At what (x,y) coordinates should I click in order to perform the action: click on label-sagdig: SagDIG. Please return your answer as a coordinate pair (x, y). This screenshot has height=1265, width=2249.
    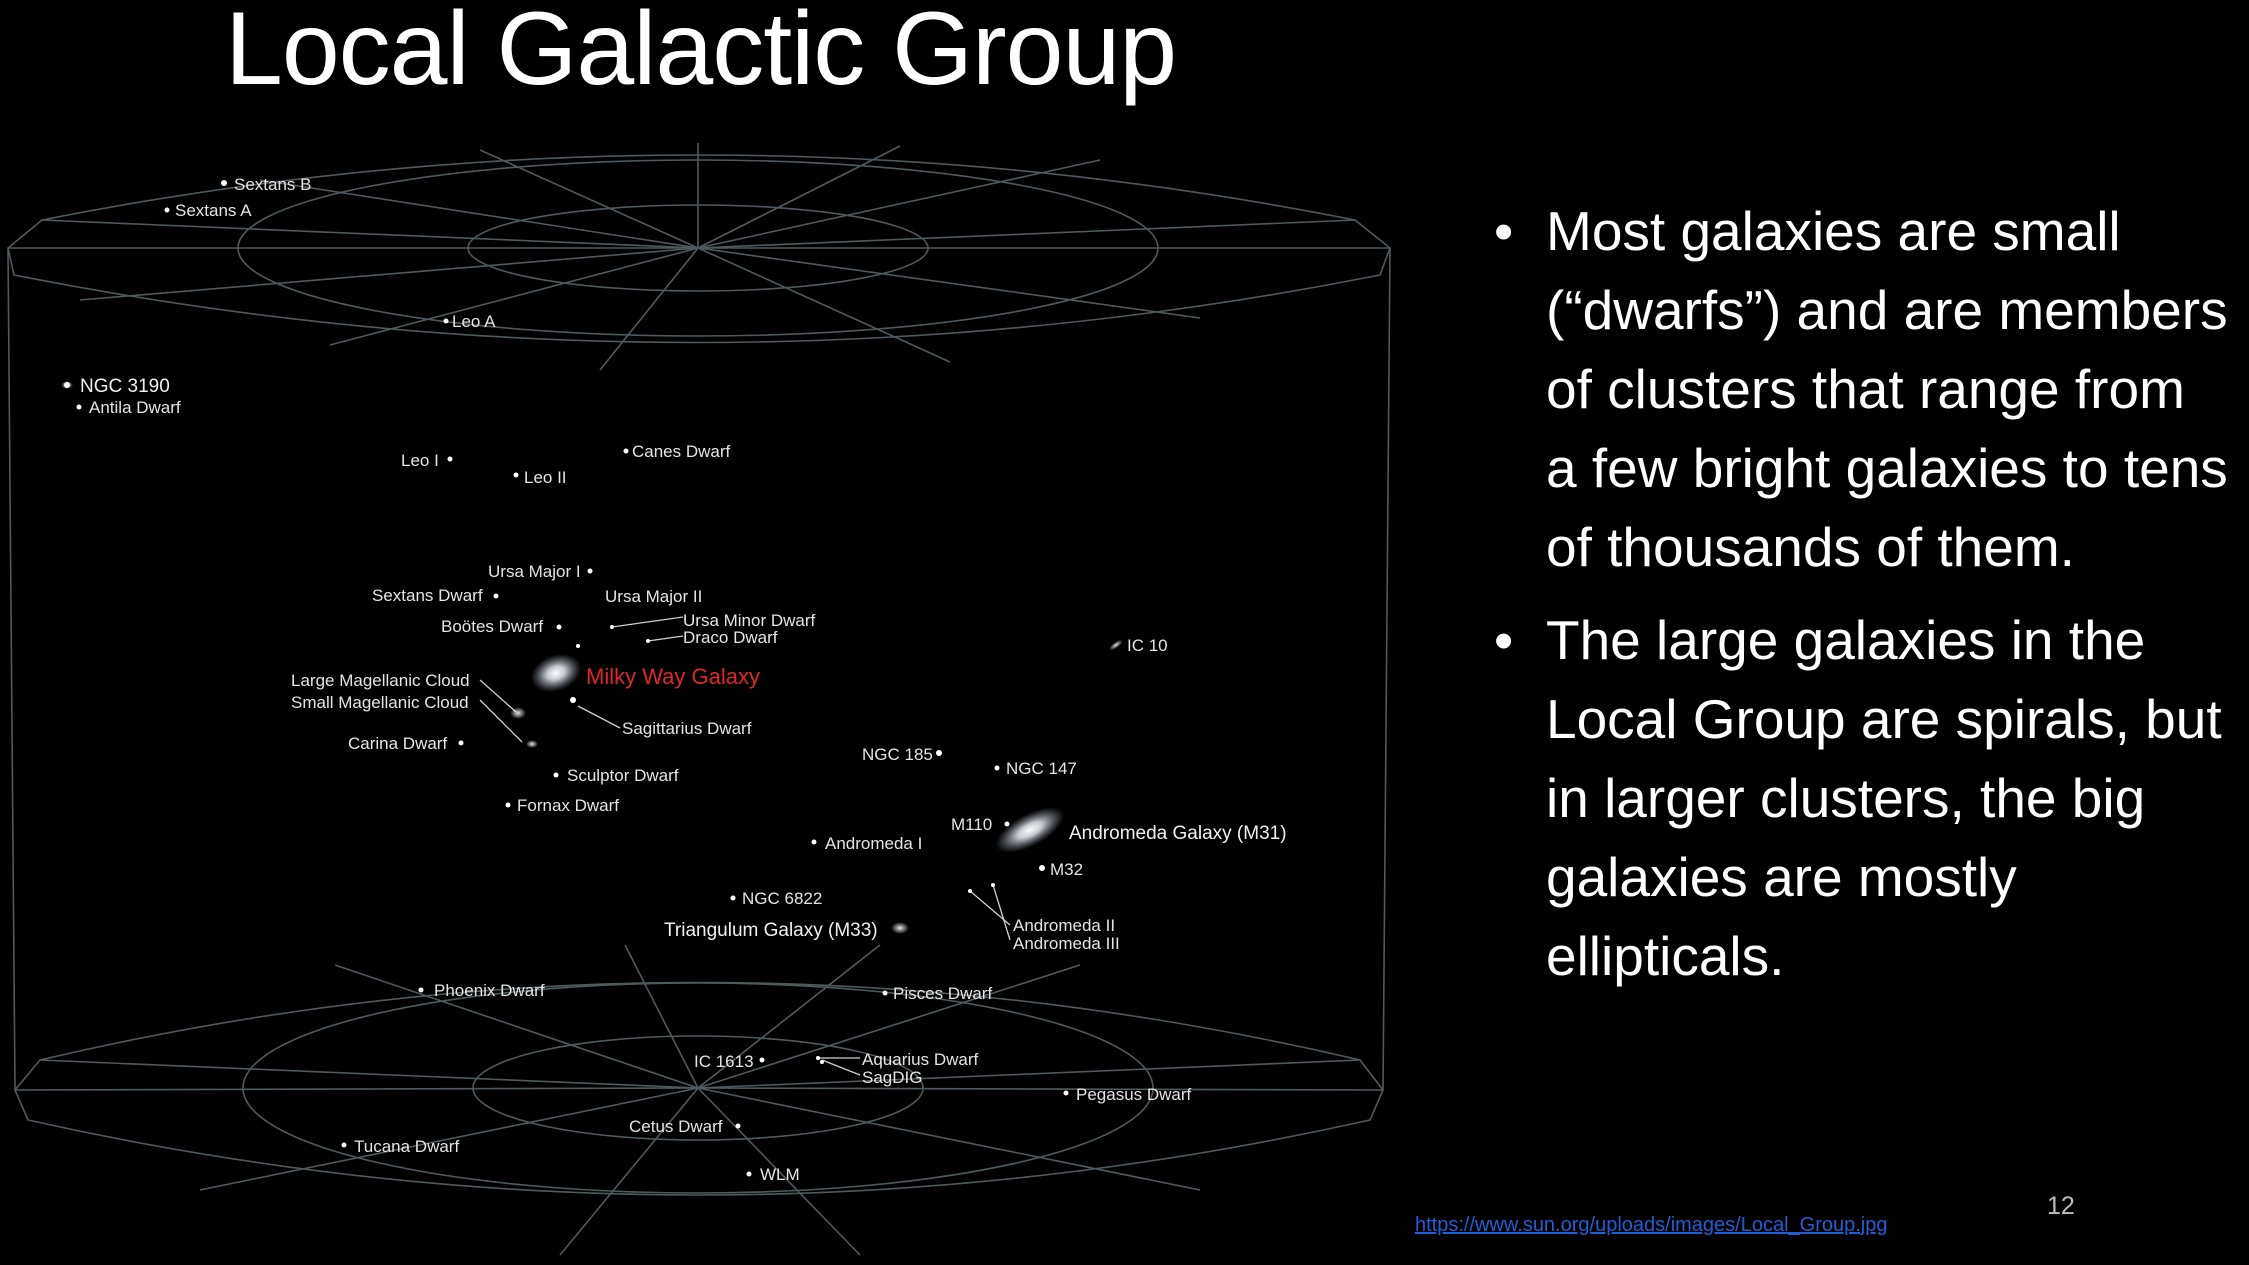
    Looking at the image, I should click on (892, 1077).